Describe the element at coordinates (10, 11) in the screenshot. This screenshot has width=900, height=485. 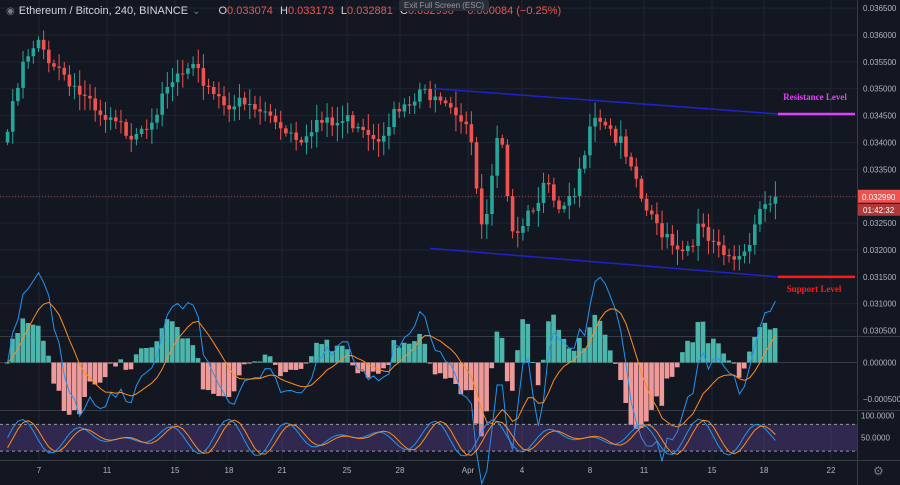
I see `collapse-icon: ◉` at that location.